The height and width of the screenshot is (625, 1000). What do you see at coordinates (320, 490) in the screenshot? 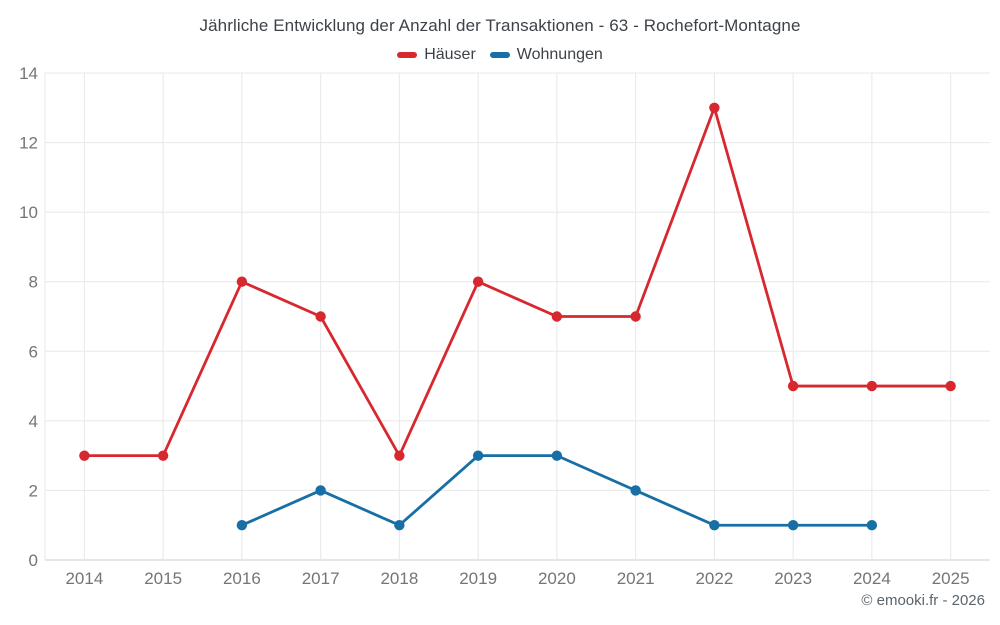
I see `data-point-Wohnungen-2017` at bounding box center [320, 490].